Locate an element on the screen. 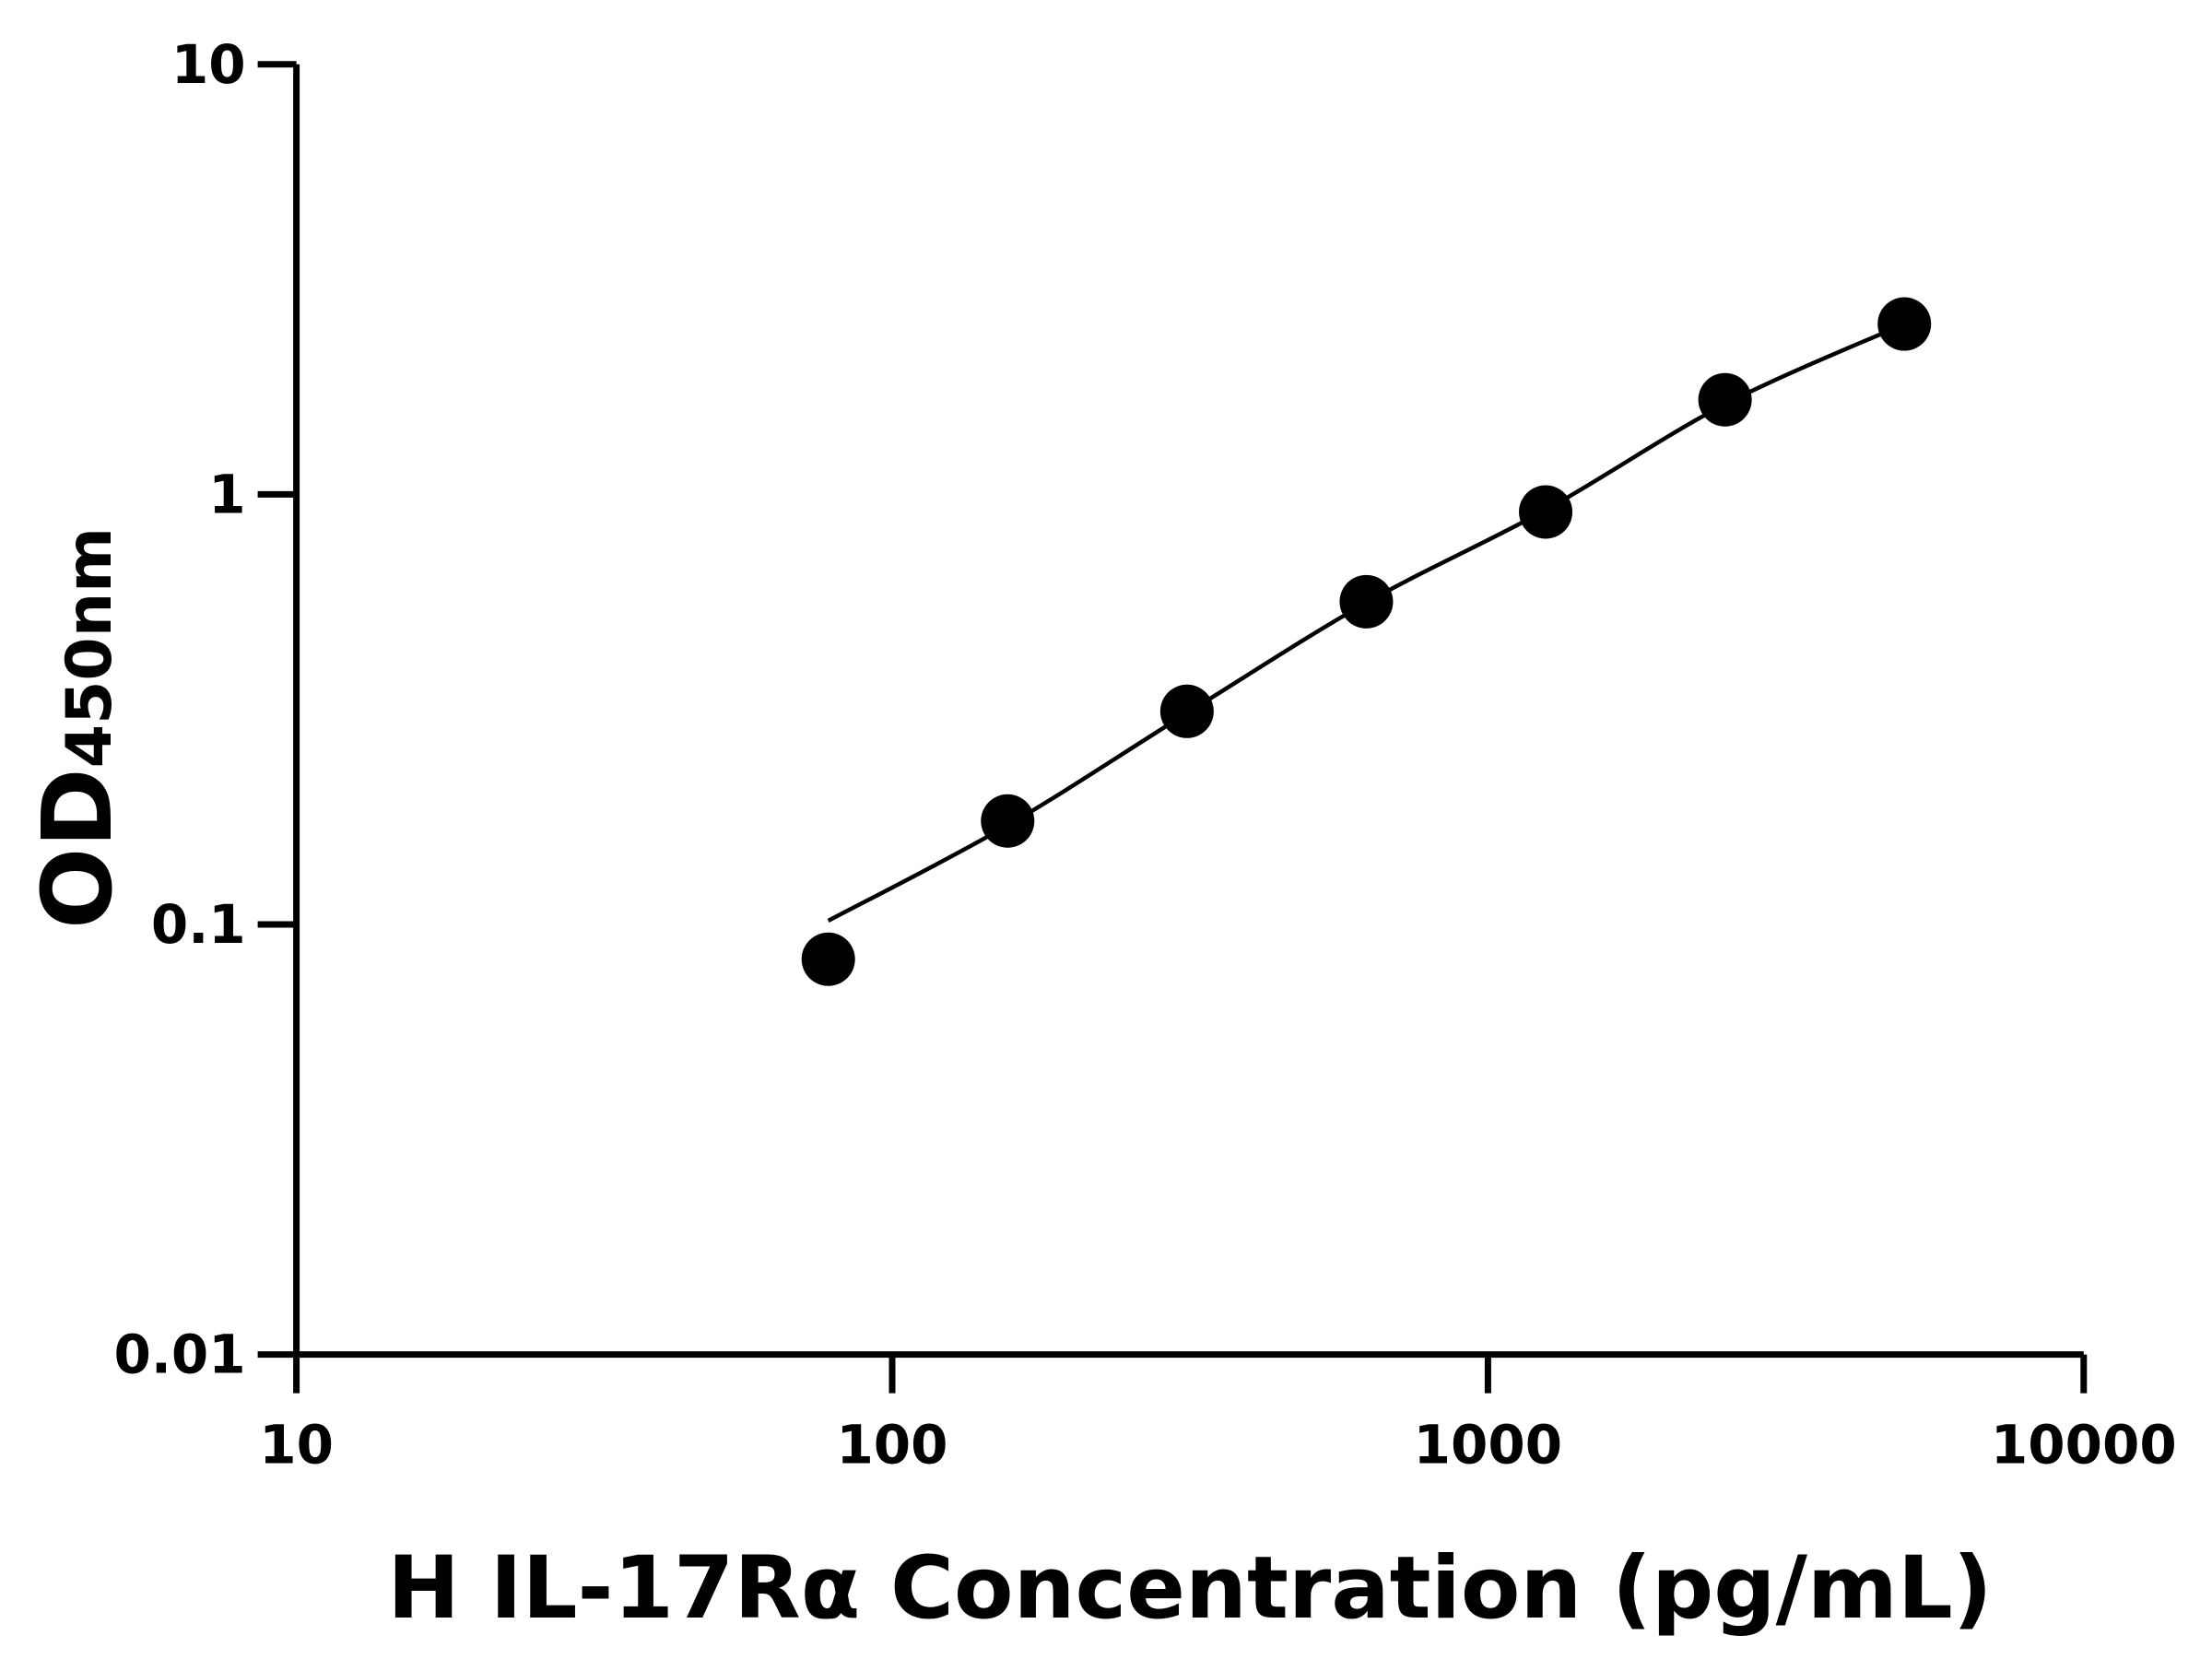  y-axis-label: OD450nm is located at coordinates (77, 728).